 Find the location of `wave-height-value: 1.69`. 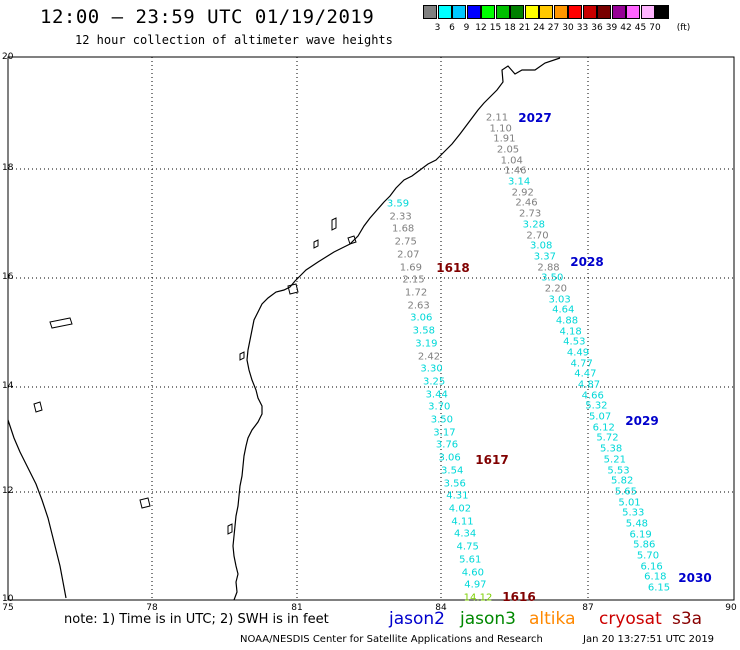

wave-height-value: 1.69 is located at coordinates (411, 268).